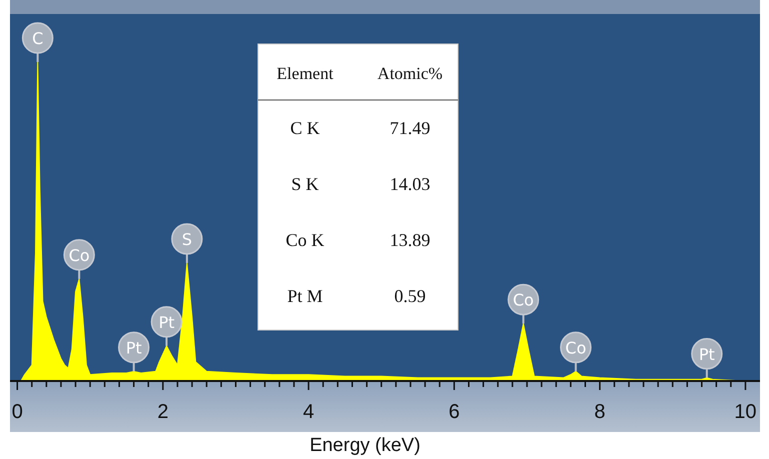 Image resolution: width=769 pixels, height=459 pixels. I want to click on annotation: 13.89, so click(410, 240).